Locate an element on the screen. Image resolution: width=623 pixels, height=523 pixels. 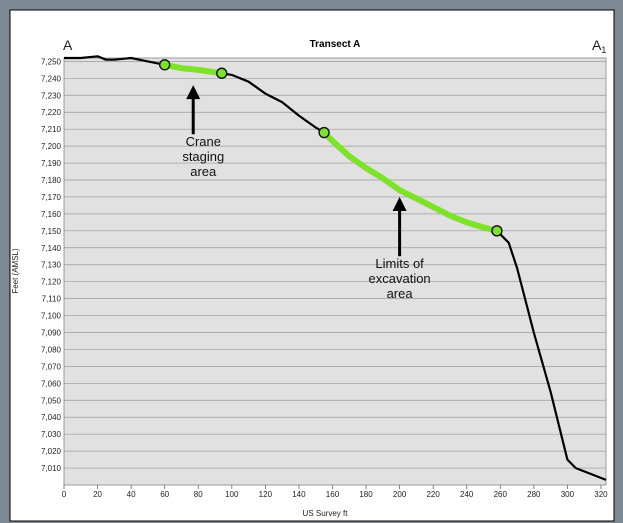
endpoint-label-right-main: A is located at coordinates (597, 45).